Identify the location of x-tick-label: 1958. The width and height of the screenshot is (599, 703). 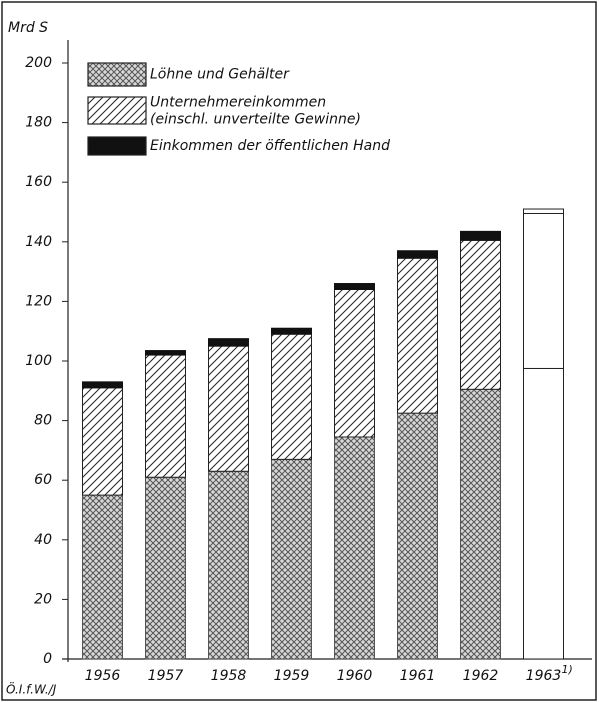
(229, 676).